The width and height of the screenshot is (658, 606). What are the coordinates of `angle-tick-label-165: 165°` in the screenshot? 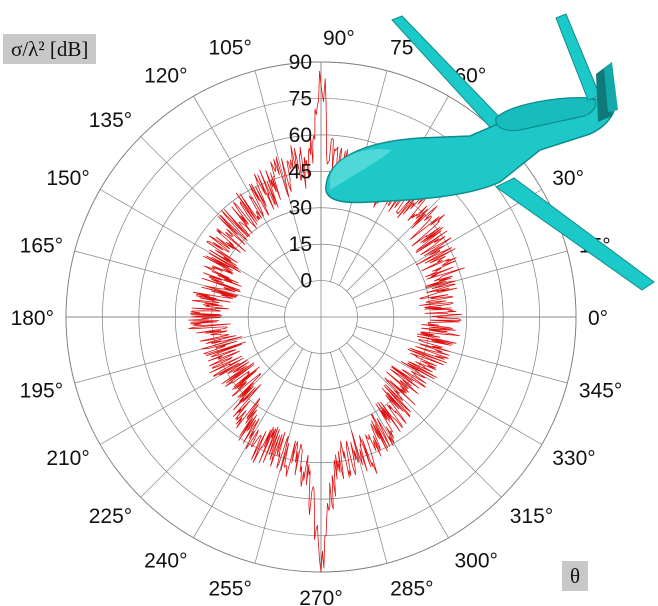 It's located at (41, 246).